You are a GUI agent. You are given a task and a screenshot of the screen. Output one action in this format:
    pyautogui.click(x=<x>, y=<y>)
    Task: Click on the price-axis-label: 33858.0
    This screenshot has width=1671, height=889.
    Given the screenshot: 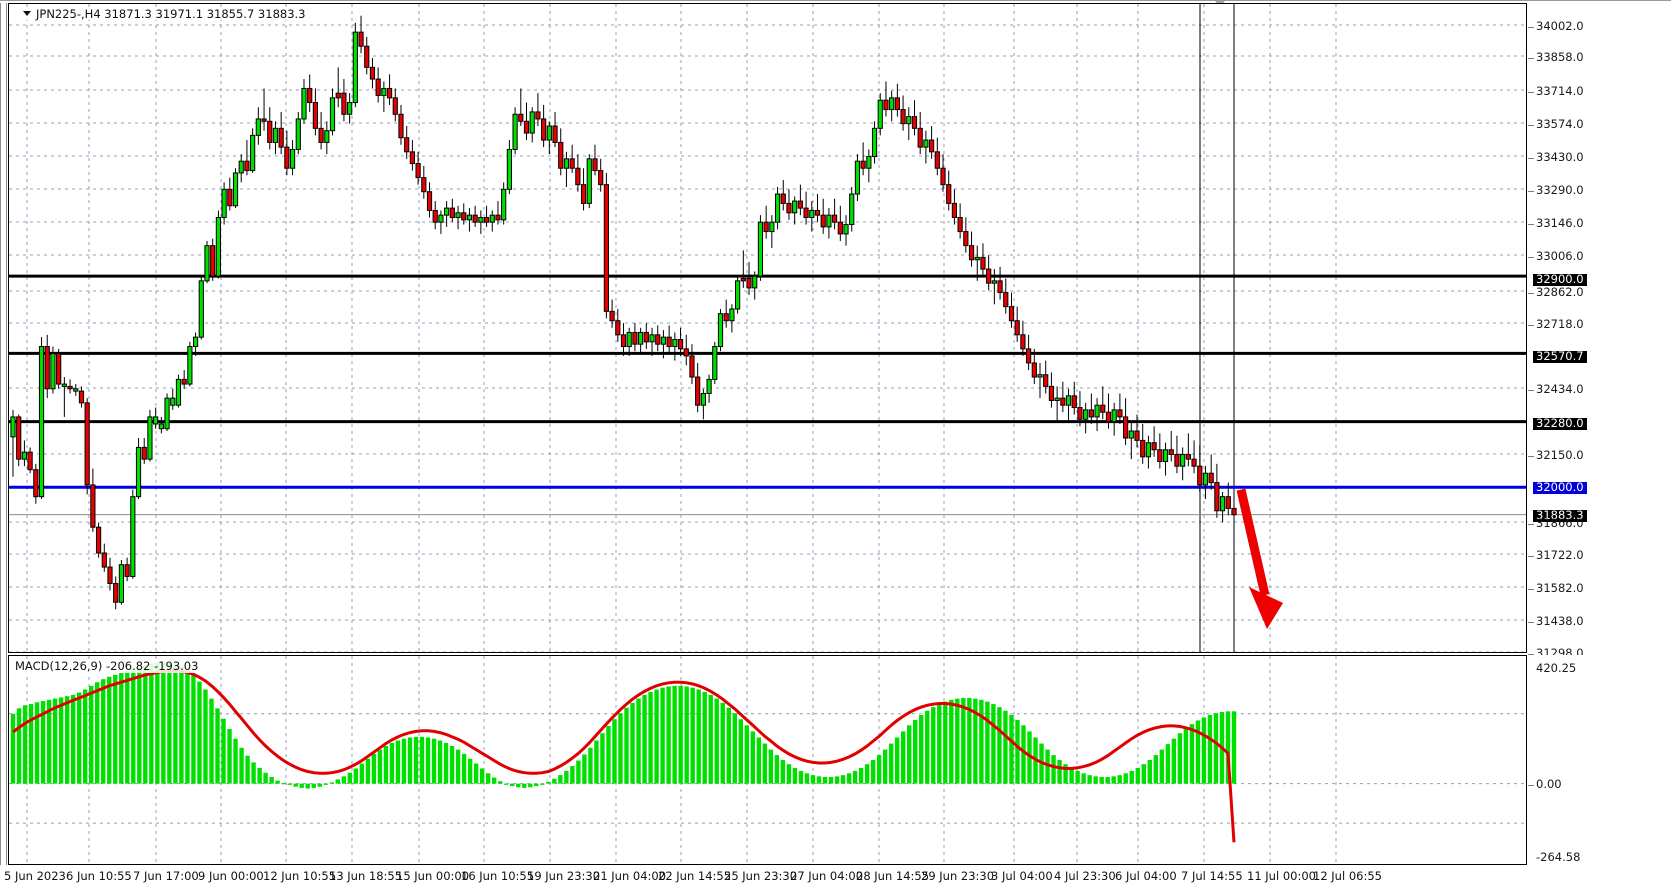 What is the action you would take?
    pyautogui.click(x=1560, y=57)
    